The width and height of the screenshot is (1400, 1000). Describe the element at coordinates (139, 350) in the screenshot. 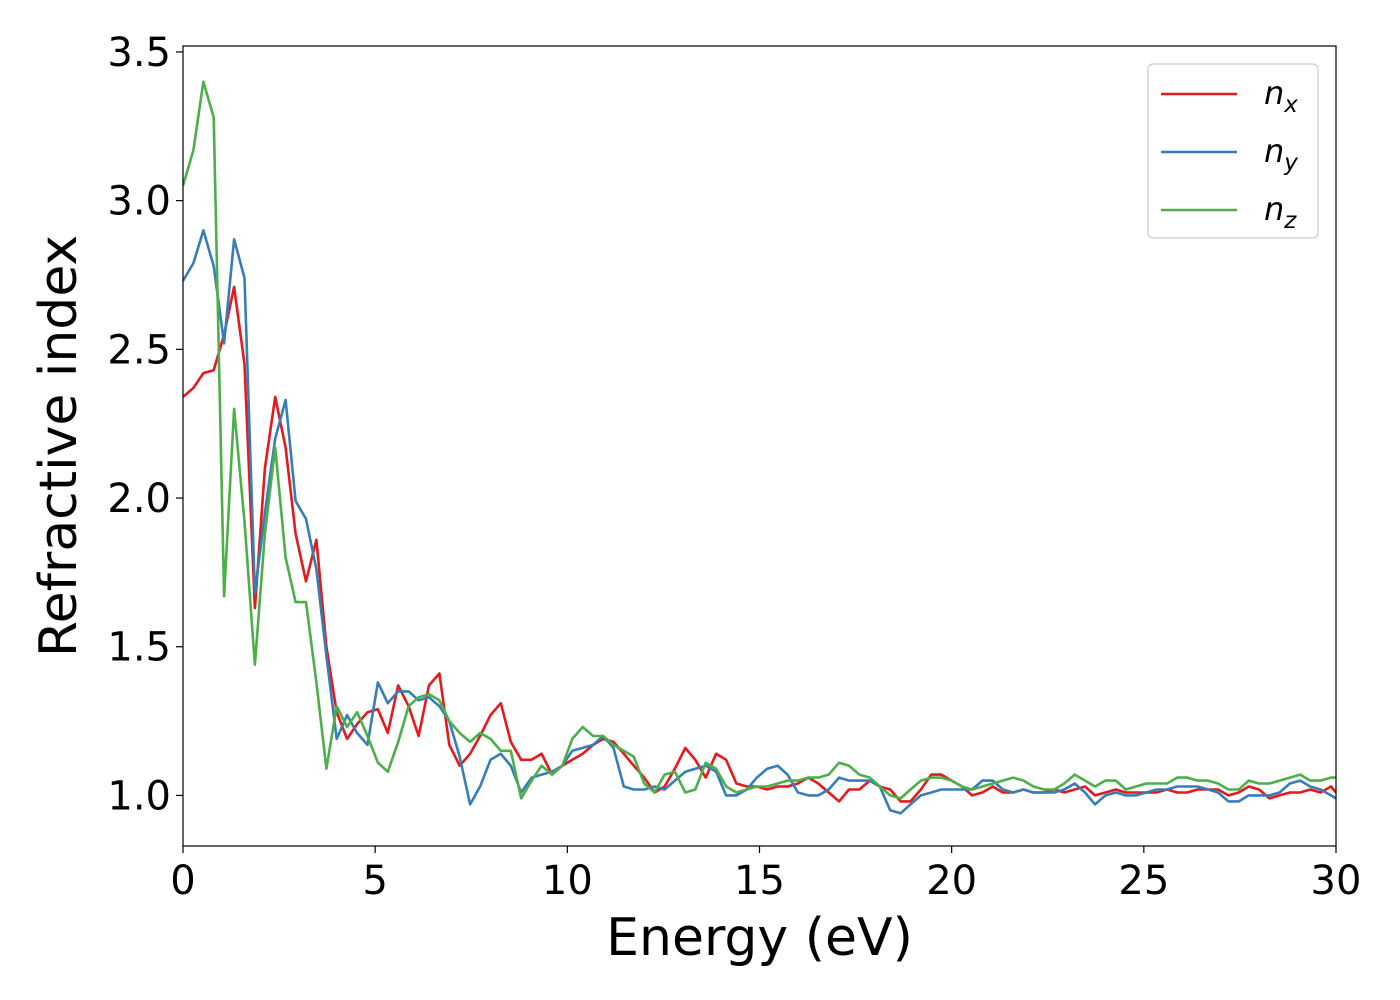

I see `y-tick-label: 2.5` at that location.